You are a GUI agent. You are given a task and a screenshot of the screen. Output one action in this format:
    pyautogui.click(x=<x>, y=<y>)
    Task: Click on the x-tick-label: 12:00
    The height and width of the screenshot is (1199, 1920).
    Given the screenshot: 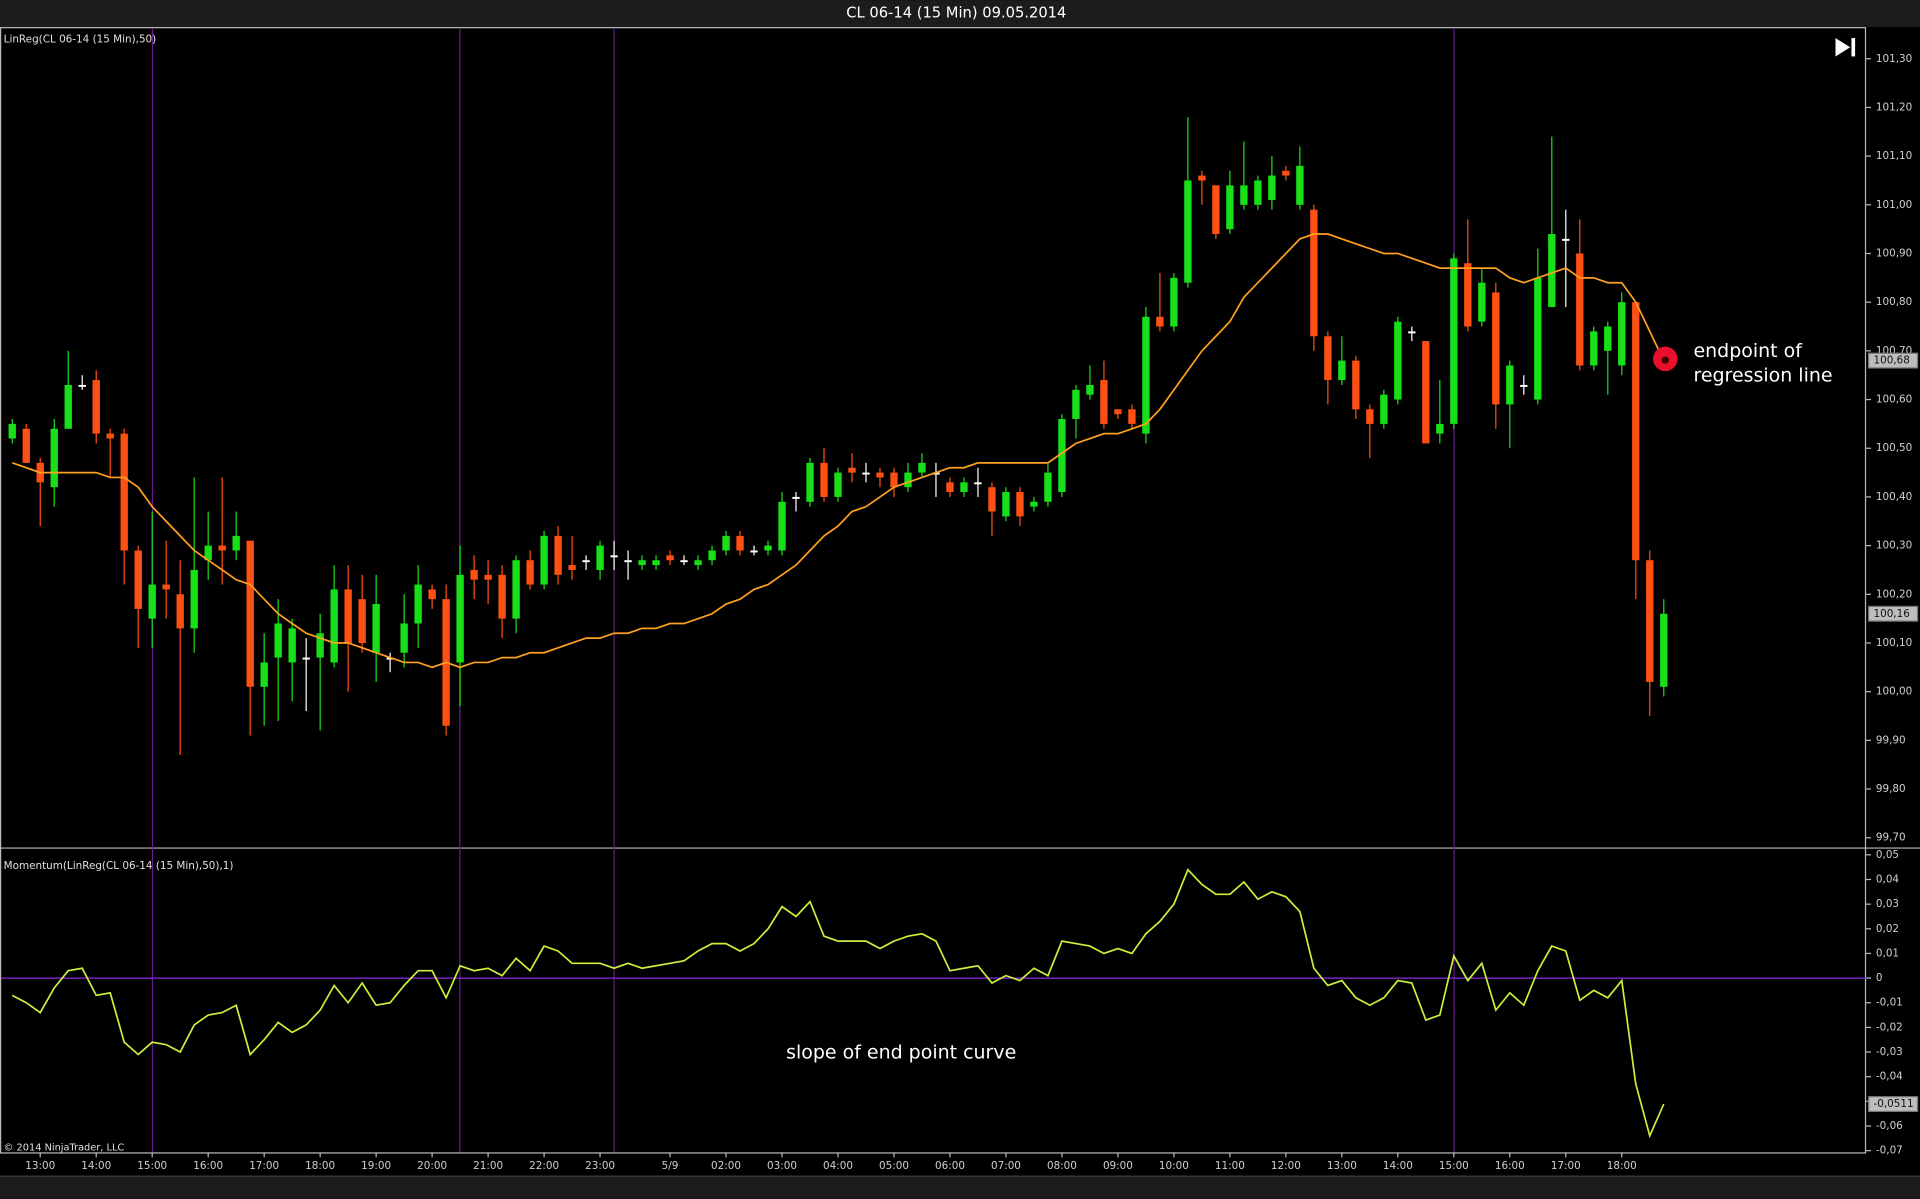 What is the action you would take?
    pyautogui.click(x=1286, y=1166)
    